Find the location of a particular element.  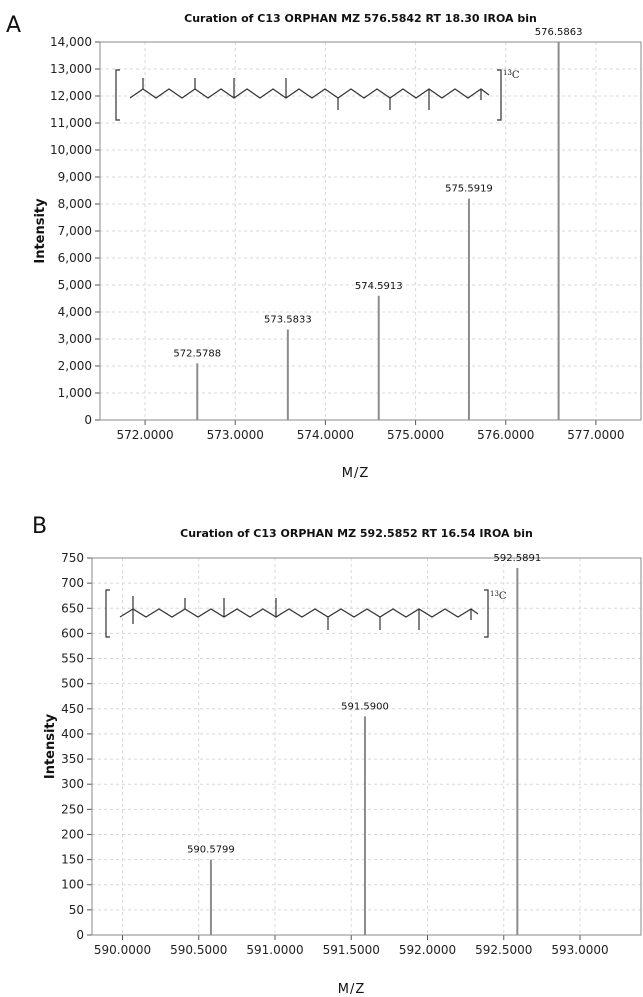

x-tick-label: 591.0000 is located at coordinates (274, 950).